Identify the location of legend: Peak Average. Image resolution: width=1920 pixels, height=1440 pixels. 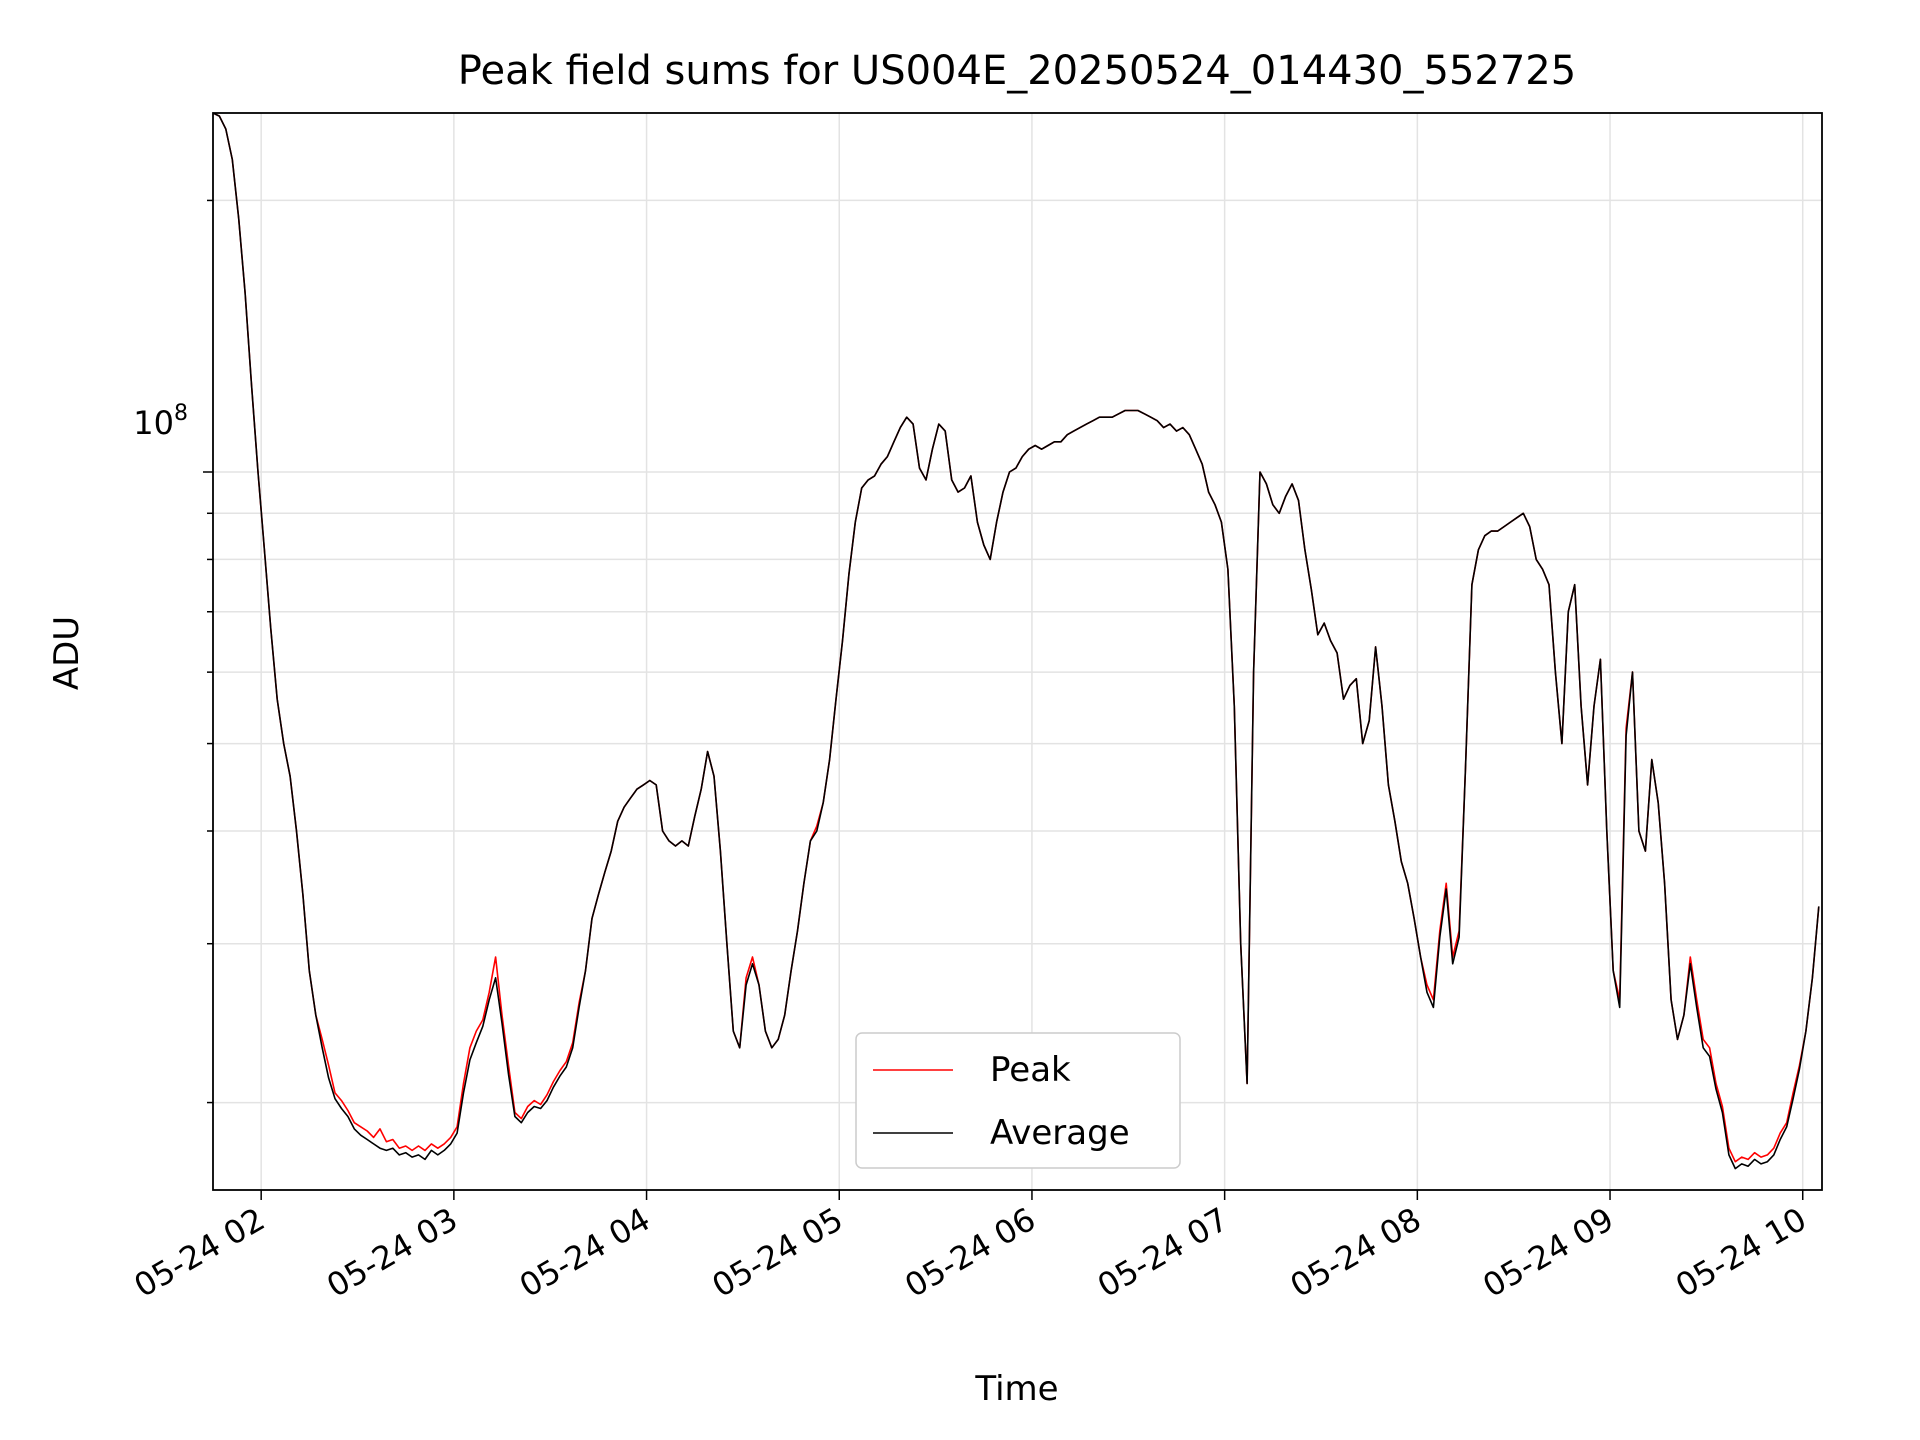
(1018, 1100).